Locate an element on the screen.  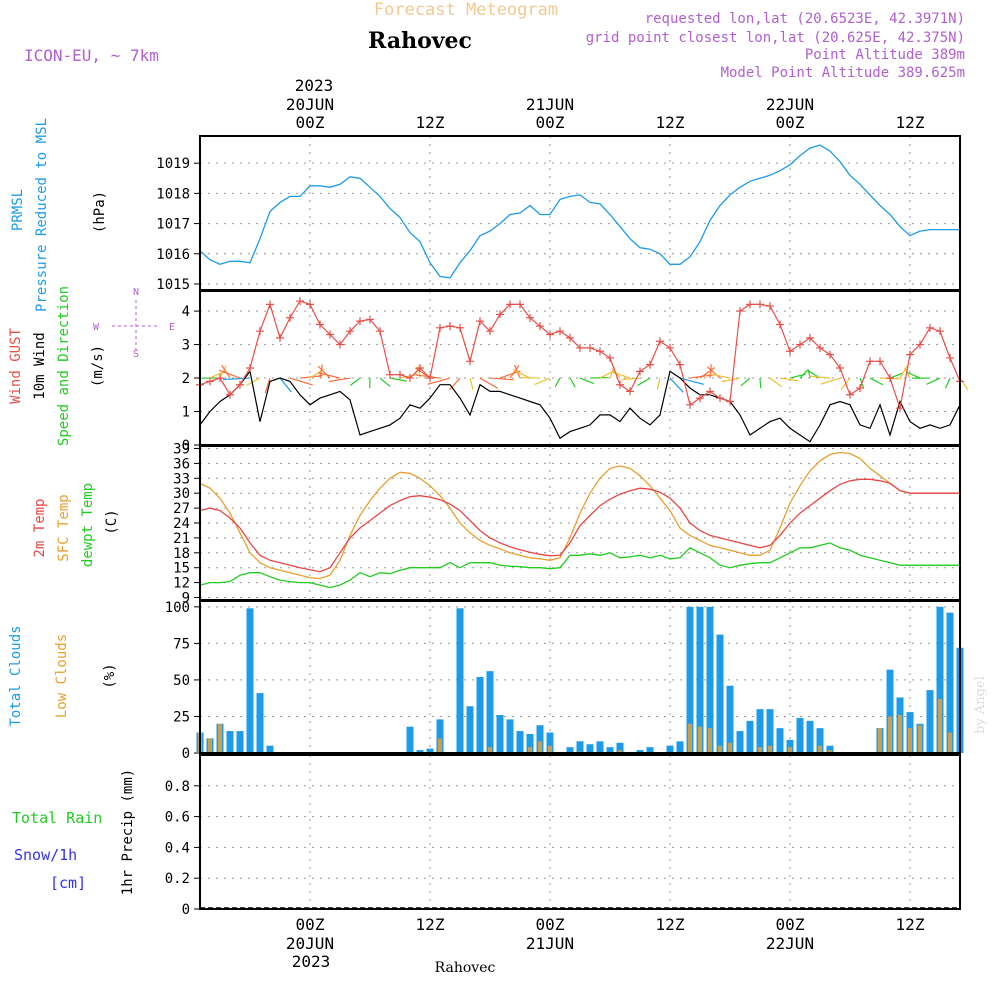
pressure-grid is located at coordinates (580, 213).